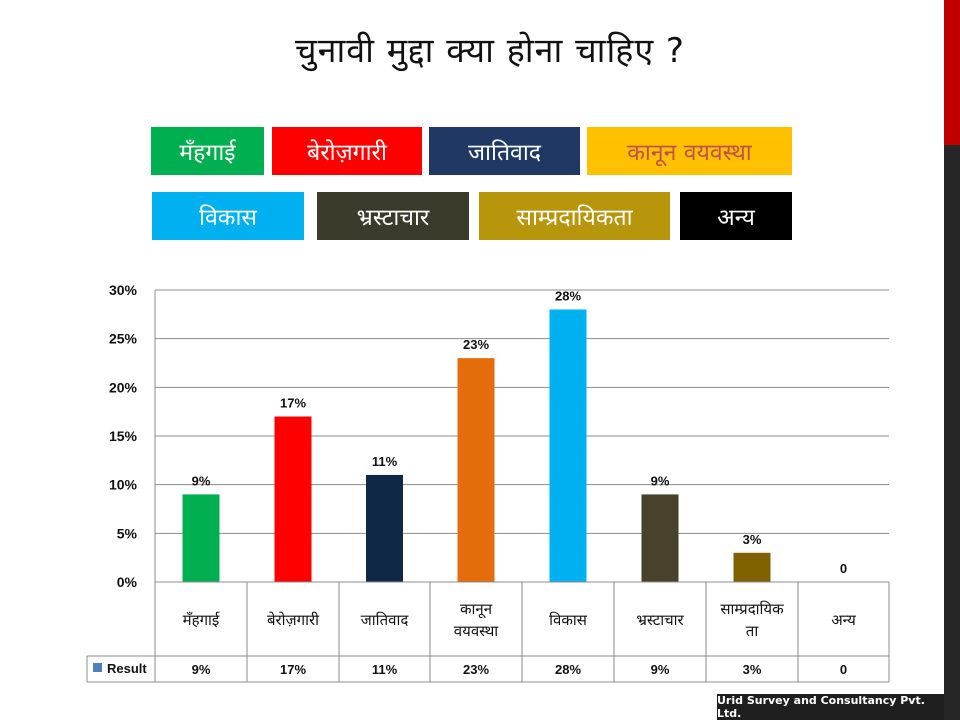  I want to click on bar-data-label: 11%, so click(385, 461).